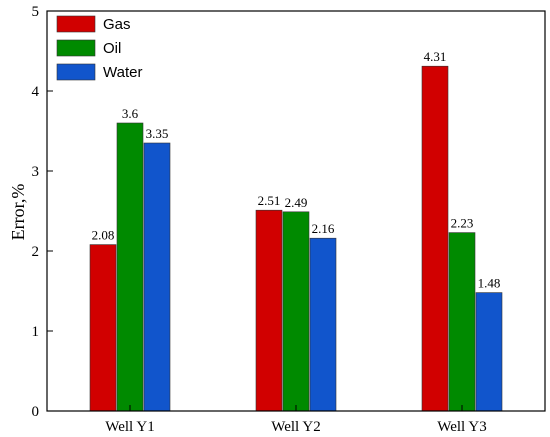 This screenshot has height=437, width=550. I want to click on y-tick-label: 5, so click(36, 12).